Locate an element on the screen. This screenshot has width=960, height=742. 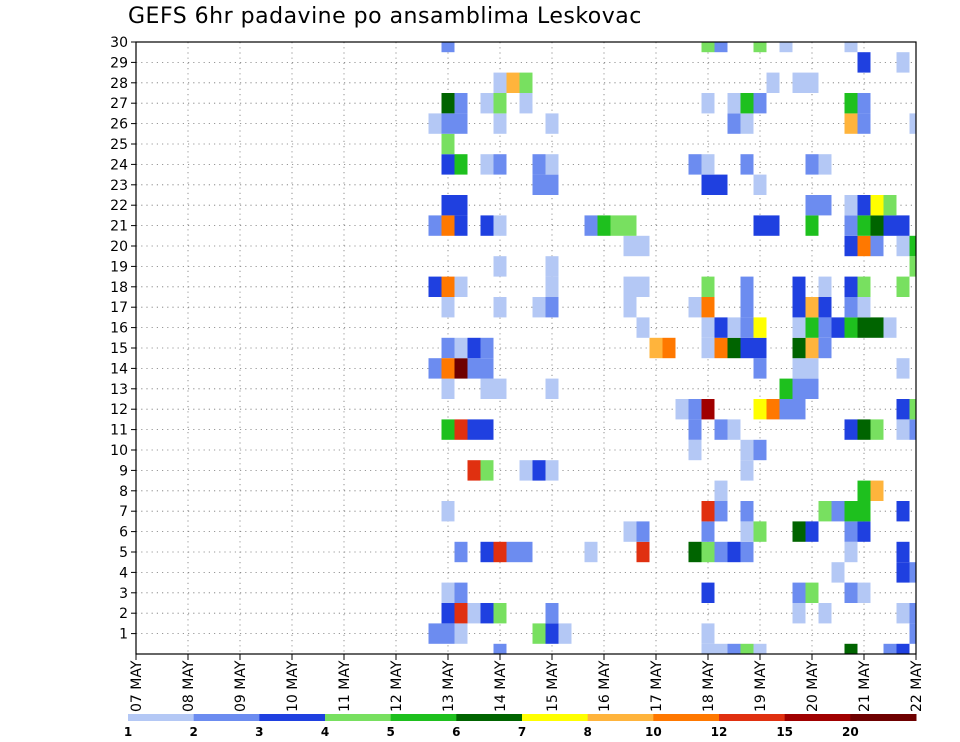
y-tick-label: 7 is located at coordinates (123, 512).